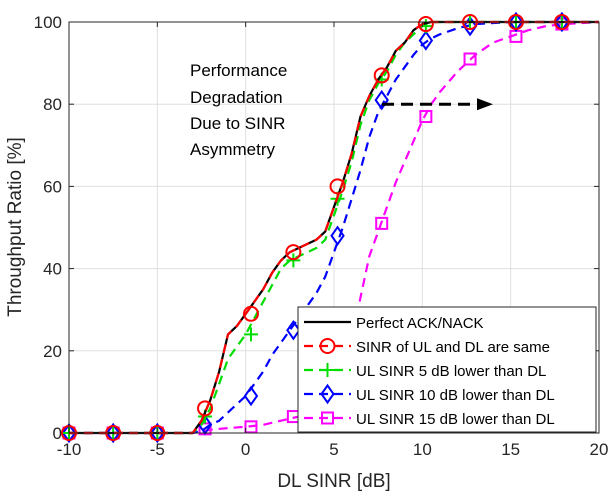 The height and width of the screenshot is (494, 610). What do you see at coordinates (485, 104) in the screenshot?
I see `annotation-arrow-head` at bounding box center [485, 104].